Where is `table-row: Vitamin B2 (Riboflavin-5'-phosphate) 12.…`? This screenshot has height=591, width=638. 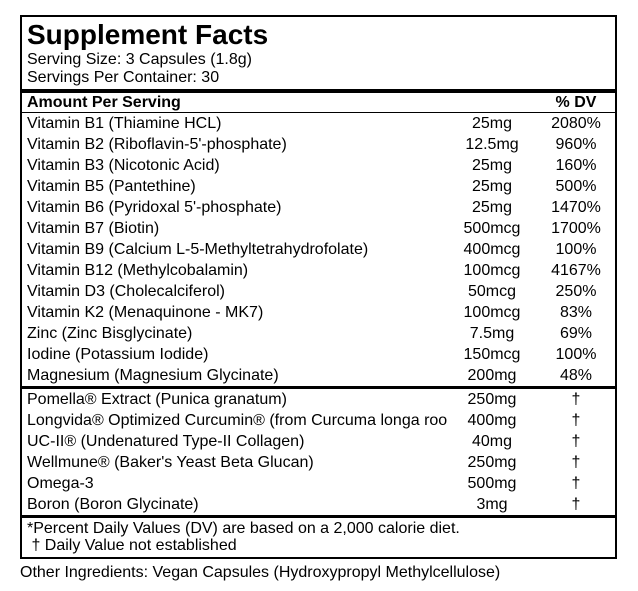 table-row: Vitamin B2 (Riboflavin-5'-phosphate) 12.… is located at coordinates (318, 144).